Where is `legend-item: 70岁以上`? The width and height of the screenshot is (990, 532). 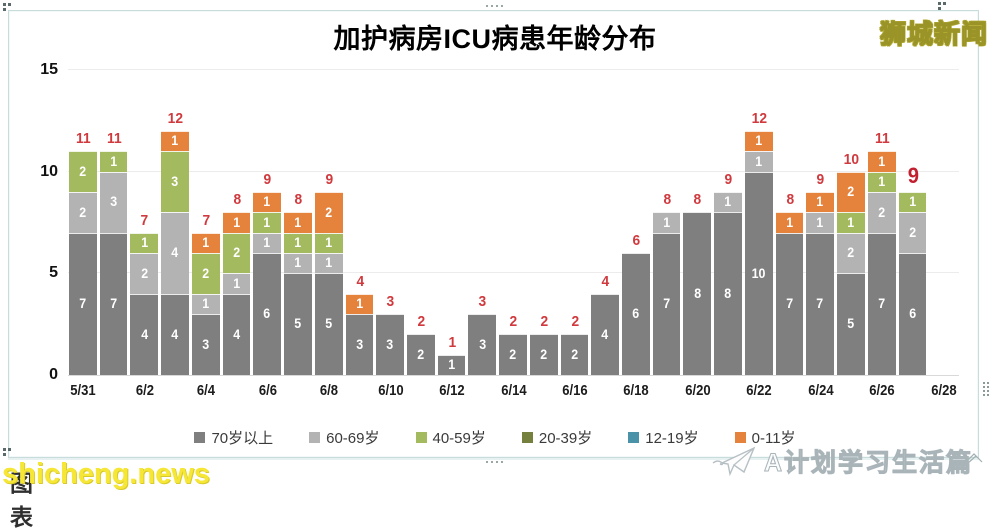 legend-item: 70岁以上 is located at coordinates (233, 437).